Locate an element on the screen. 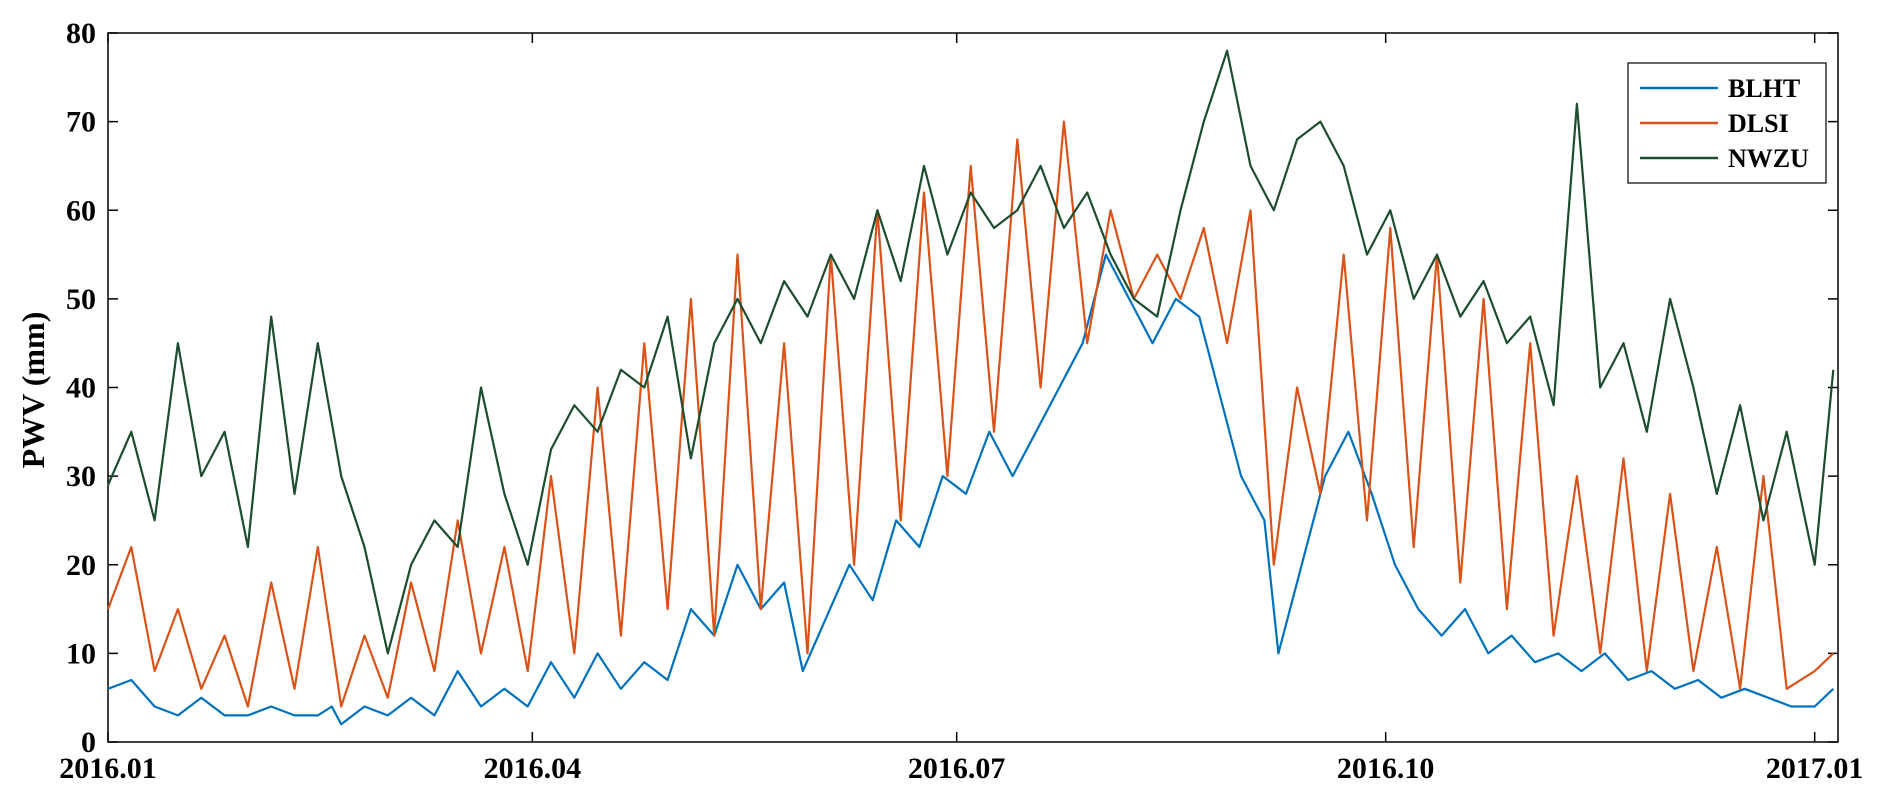 The image size is (1892, 808). x-tick-label: 2016.07 is located at coordinates (957, 768).